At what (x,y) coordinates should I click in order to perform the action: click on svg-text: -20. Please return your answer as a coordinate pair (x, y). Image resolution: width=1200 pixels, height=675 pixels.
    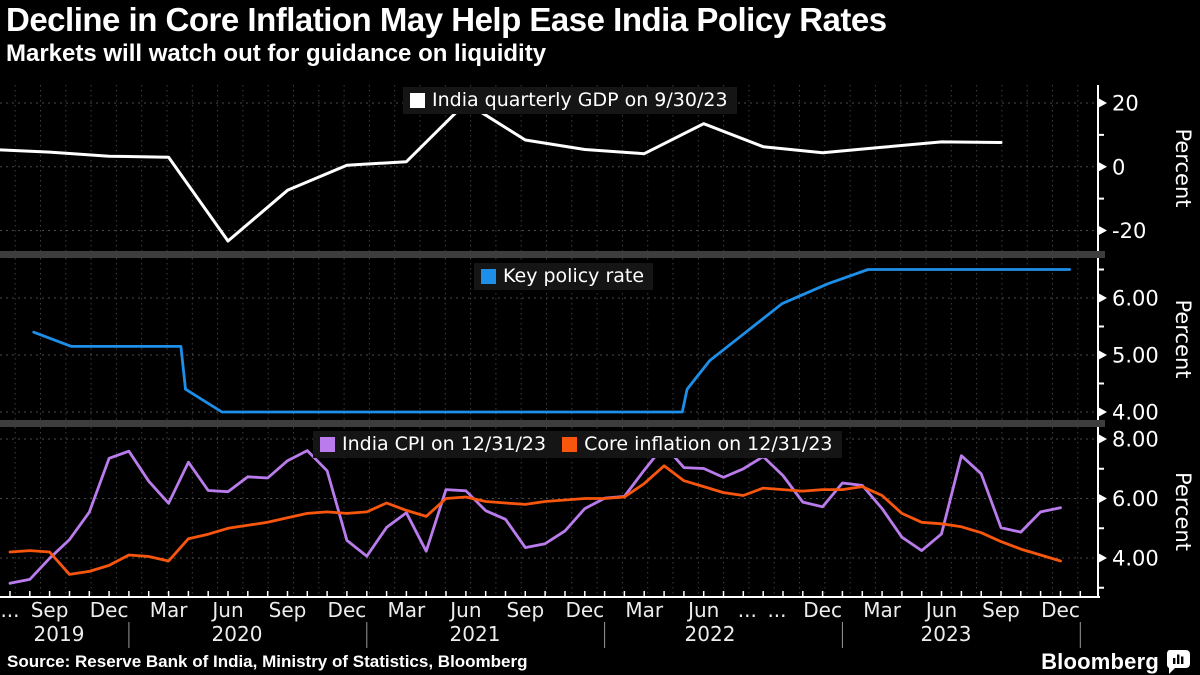
    Looking at the image, I should click on (1129, 231).